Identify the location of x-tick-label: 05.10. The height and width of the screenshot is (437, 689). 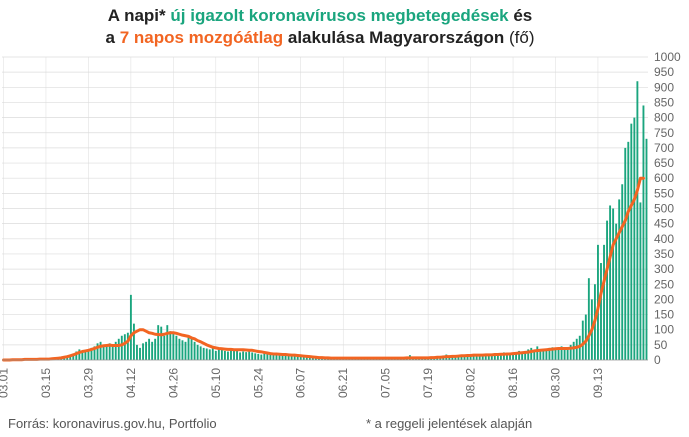
(216, 383).